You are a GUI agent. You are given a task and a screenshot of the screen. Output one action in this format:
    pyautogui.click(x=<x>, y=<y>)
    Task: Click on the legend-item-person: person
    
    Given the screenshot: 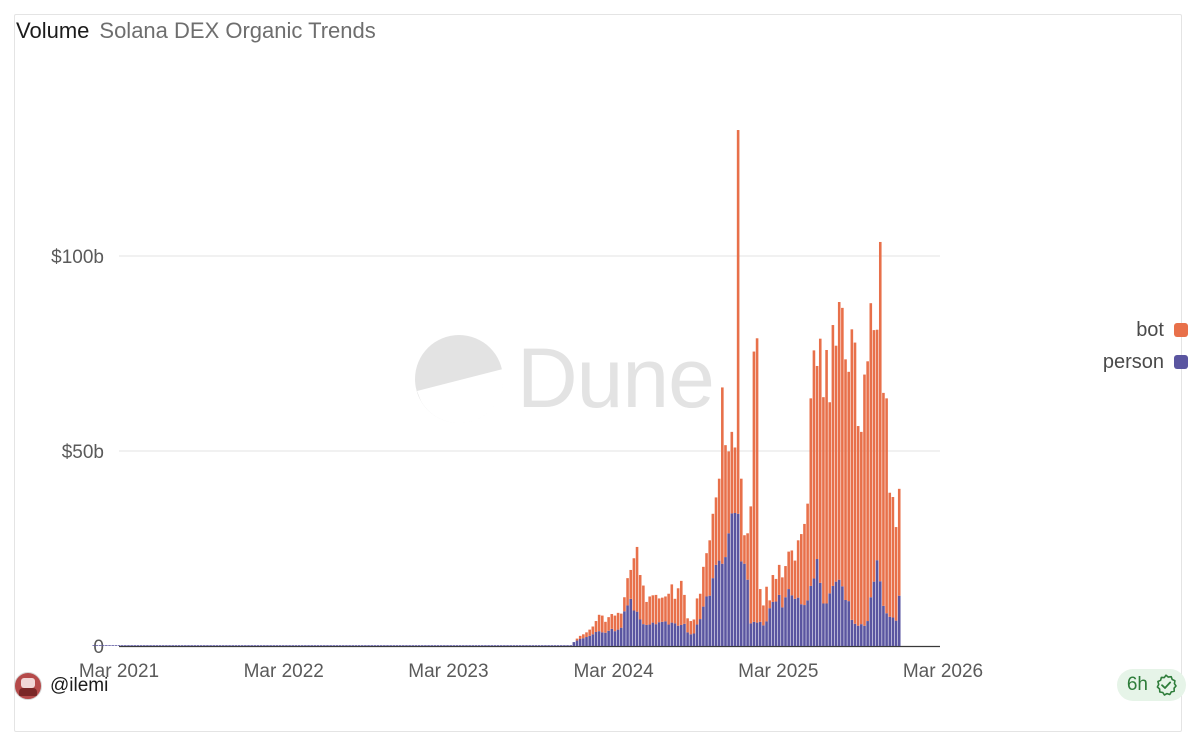 What is the action you would take?
    pyautogui.click(x=1145, y=362)
    